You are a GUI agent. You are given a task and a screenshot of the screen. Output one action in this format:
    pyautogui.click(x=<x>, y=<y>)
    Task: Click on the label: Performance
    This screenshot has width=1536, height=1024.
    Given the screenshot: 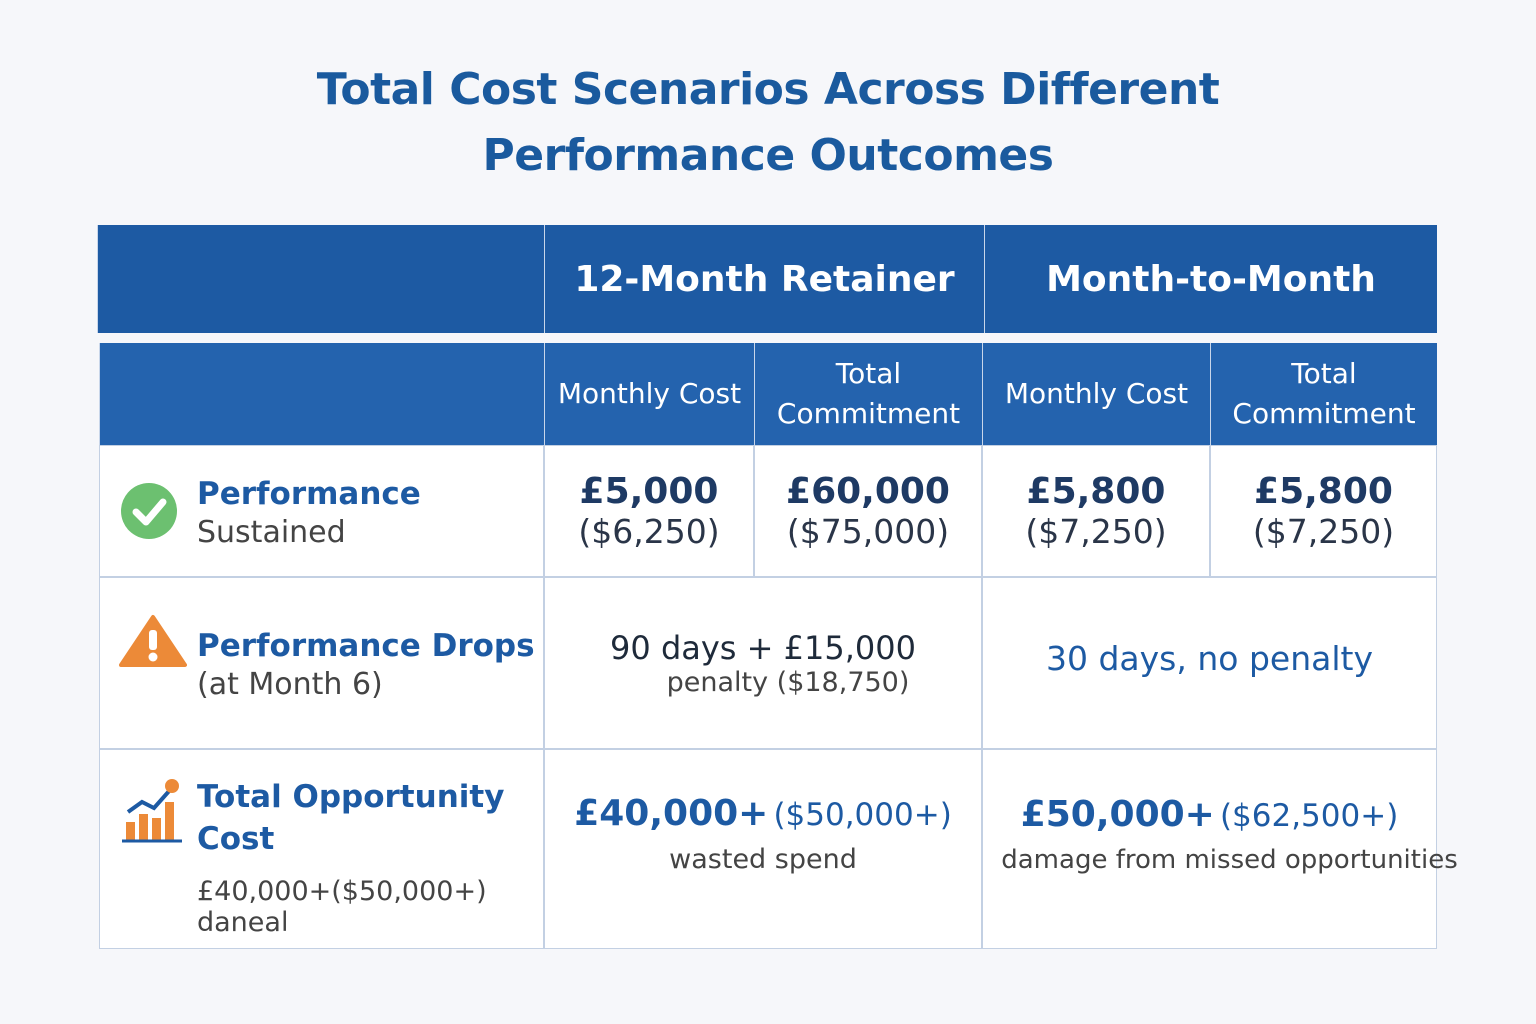 What is the action you would take?
    pyautogui.click(x=309, y=493)
    